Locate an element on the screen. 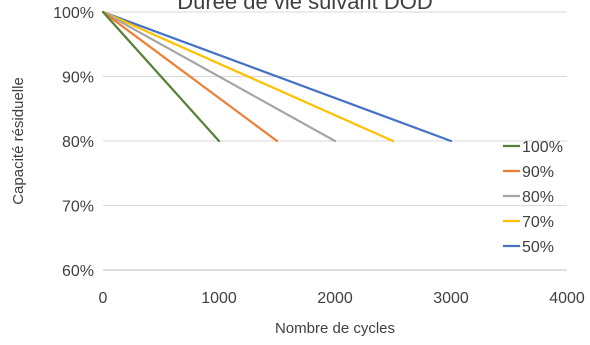  x-axis-title: Nombre de cycles is located at coordinates (335, 328).